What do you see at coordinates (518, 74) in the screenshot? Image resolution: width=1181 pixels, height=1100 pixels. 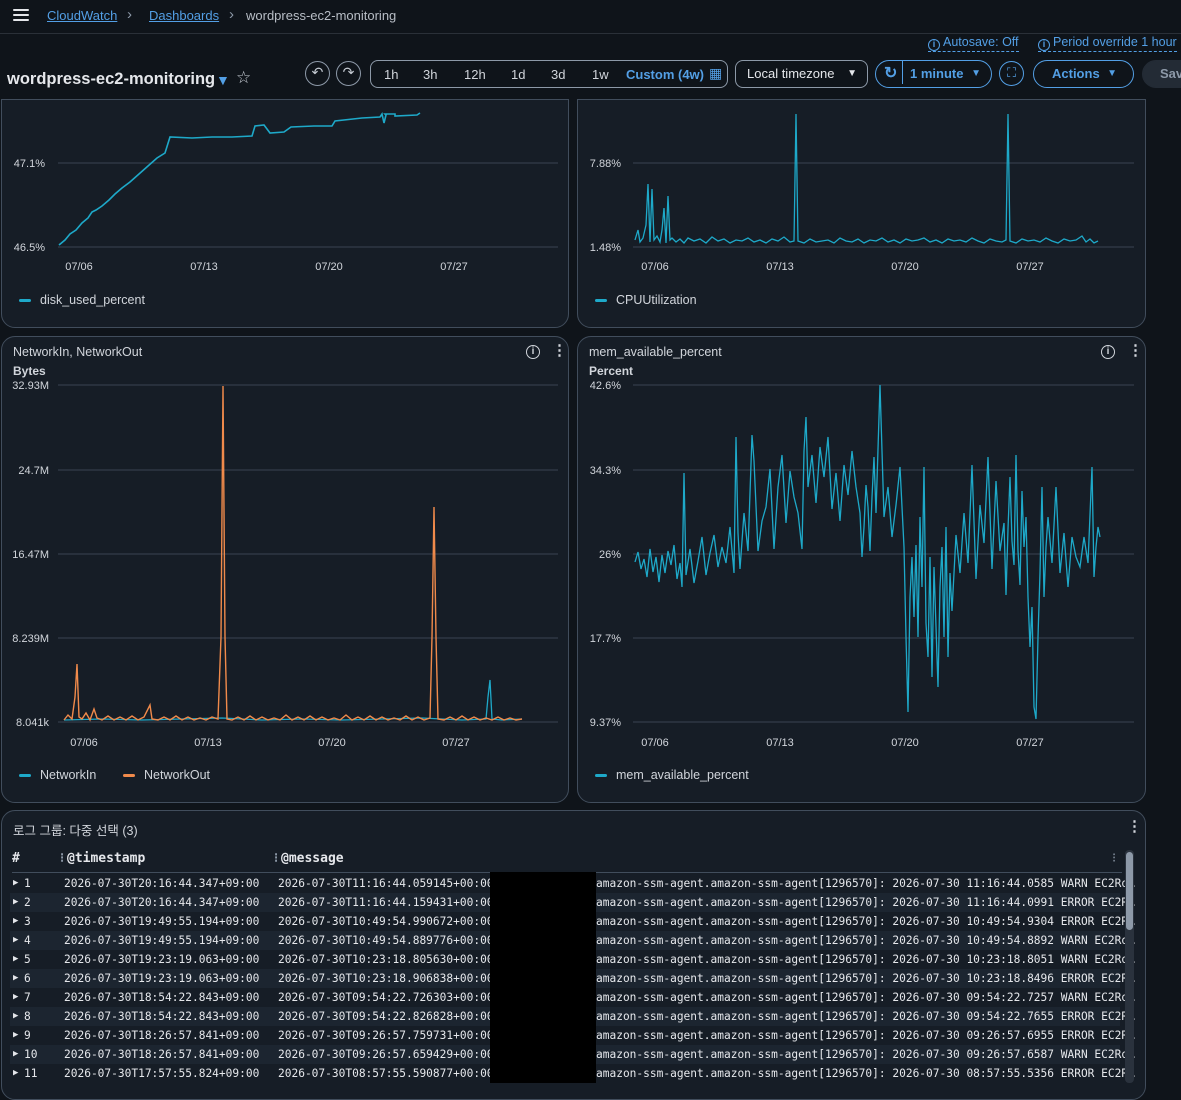 I see `time-range-1d: 1d` at bounding box center [518, 74].